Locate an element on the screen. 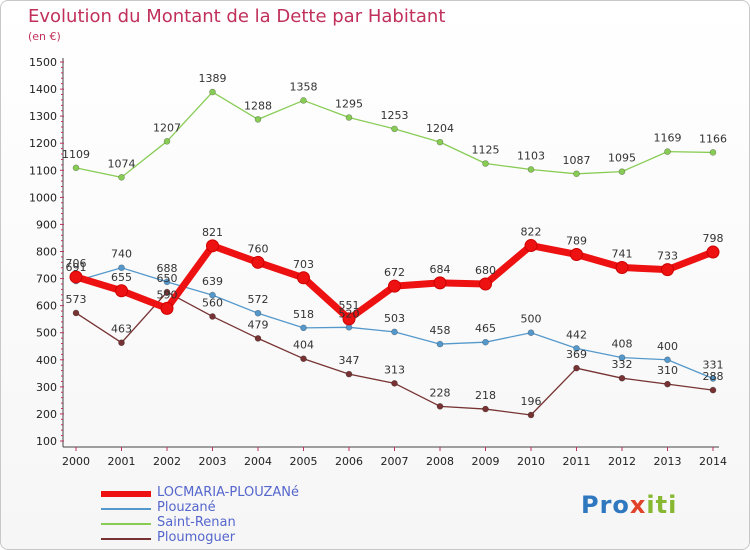  x-tick-label: 2008 is located at coordinates (440, 461).